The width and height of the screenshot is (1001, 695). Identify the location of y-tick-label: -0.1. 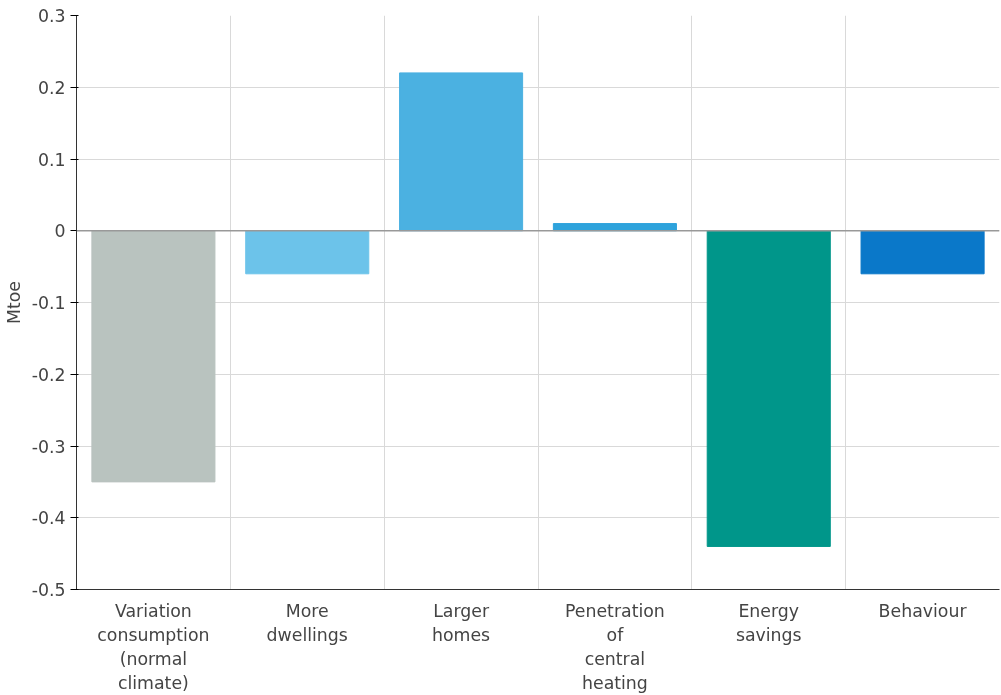
(48, 303).